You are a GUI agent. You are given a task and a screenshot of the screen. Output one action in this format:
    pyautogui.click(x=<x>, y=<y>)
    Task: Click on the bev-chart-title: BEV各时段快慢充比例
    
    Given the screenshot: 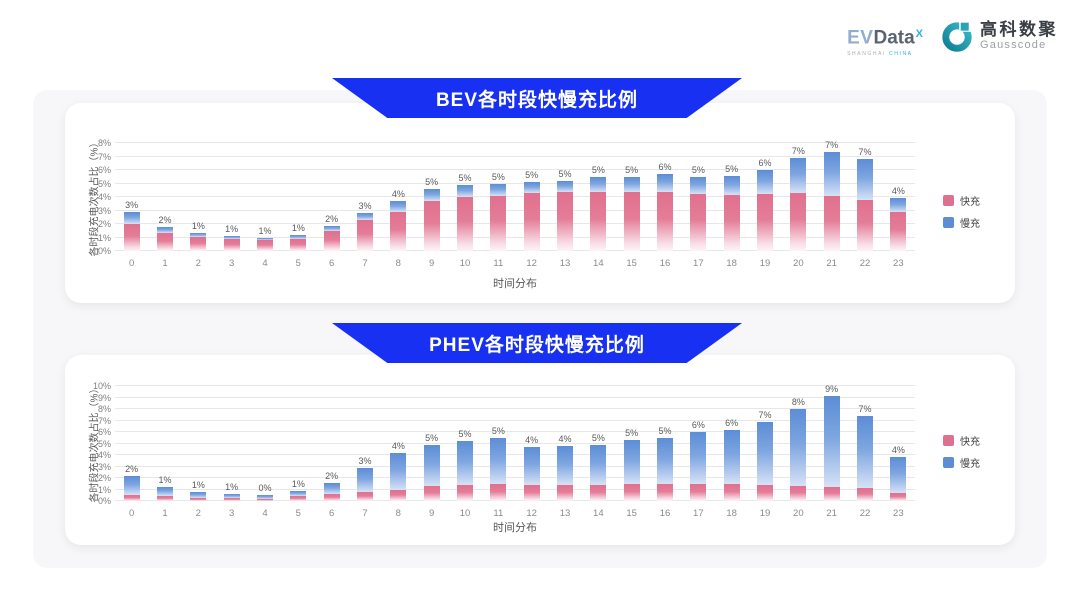 What is the action you would take?
    pyautogui.click(x=537, y=100)
    